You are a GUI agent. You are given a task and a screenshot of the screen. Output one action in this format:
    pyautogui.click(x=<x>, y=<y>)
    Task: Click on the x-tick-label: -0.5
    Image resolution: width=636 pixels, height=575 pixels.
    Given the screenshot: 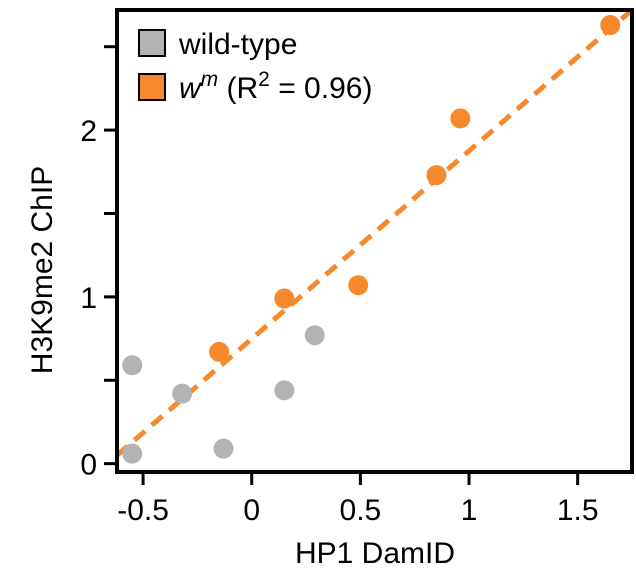 What is the action you would take?
    pyautogui.click(x=143, y=510)
    